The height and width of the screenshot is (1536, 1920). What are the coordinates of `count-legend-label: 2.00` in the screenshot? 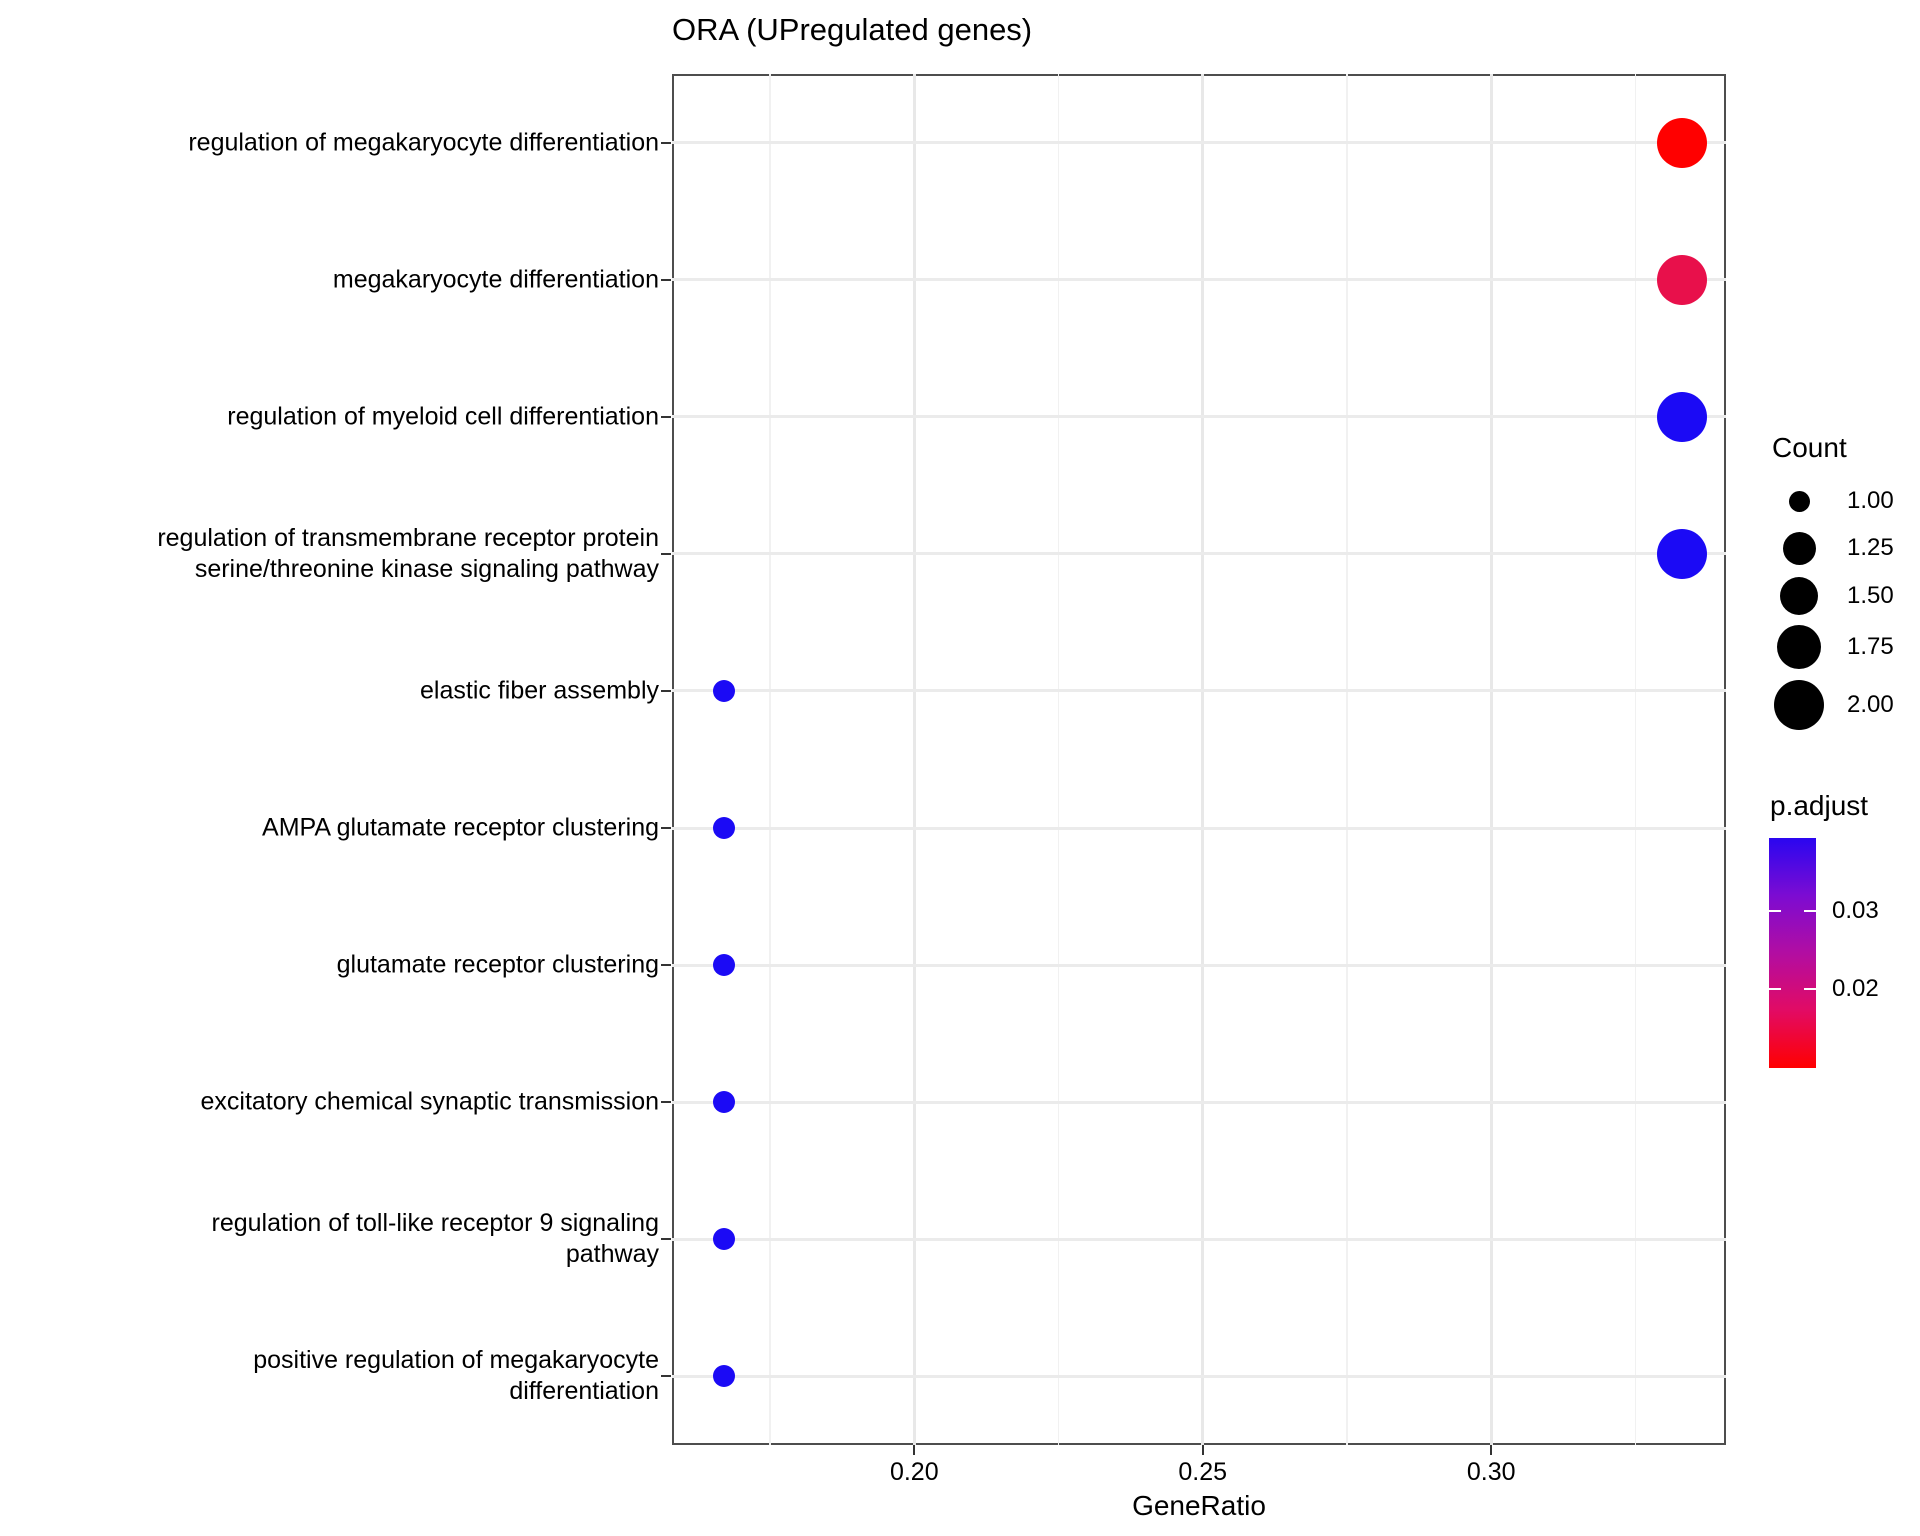 It's located at (1870, 704).